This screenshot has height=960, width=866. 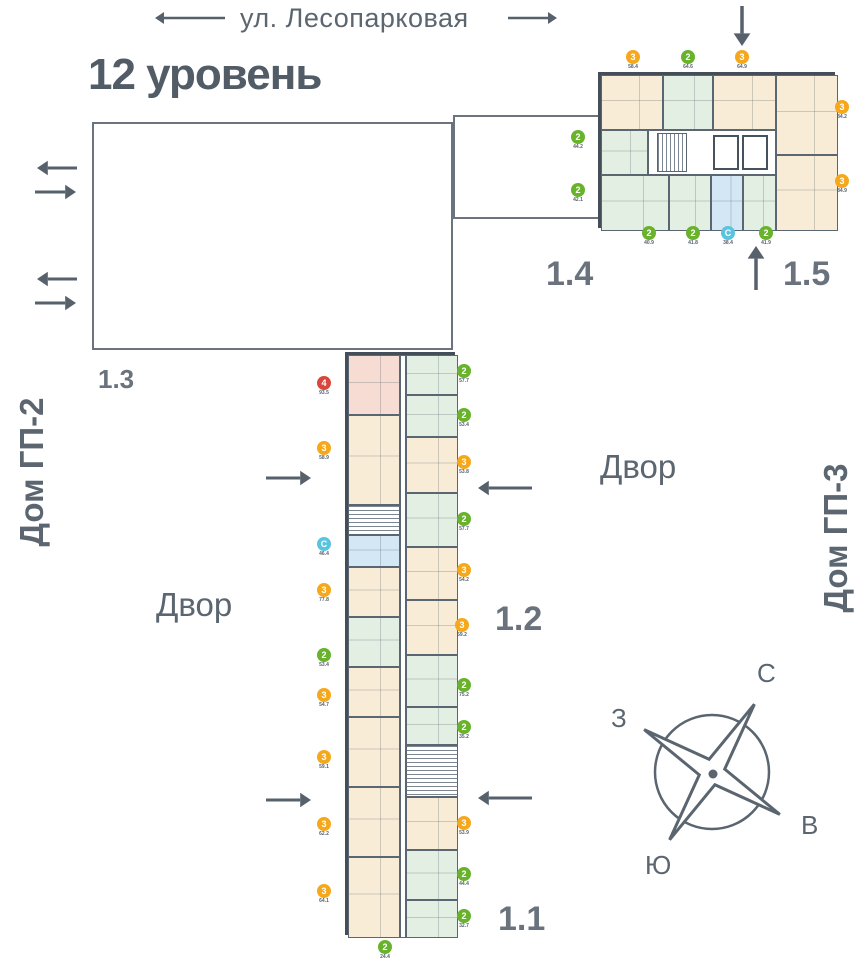 What do you see at coordinates (578, 140) in the screenshot?
I see `apartment-badge: 2 44.2` at bounding box center [578, 140].